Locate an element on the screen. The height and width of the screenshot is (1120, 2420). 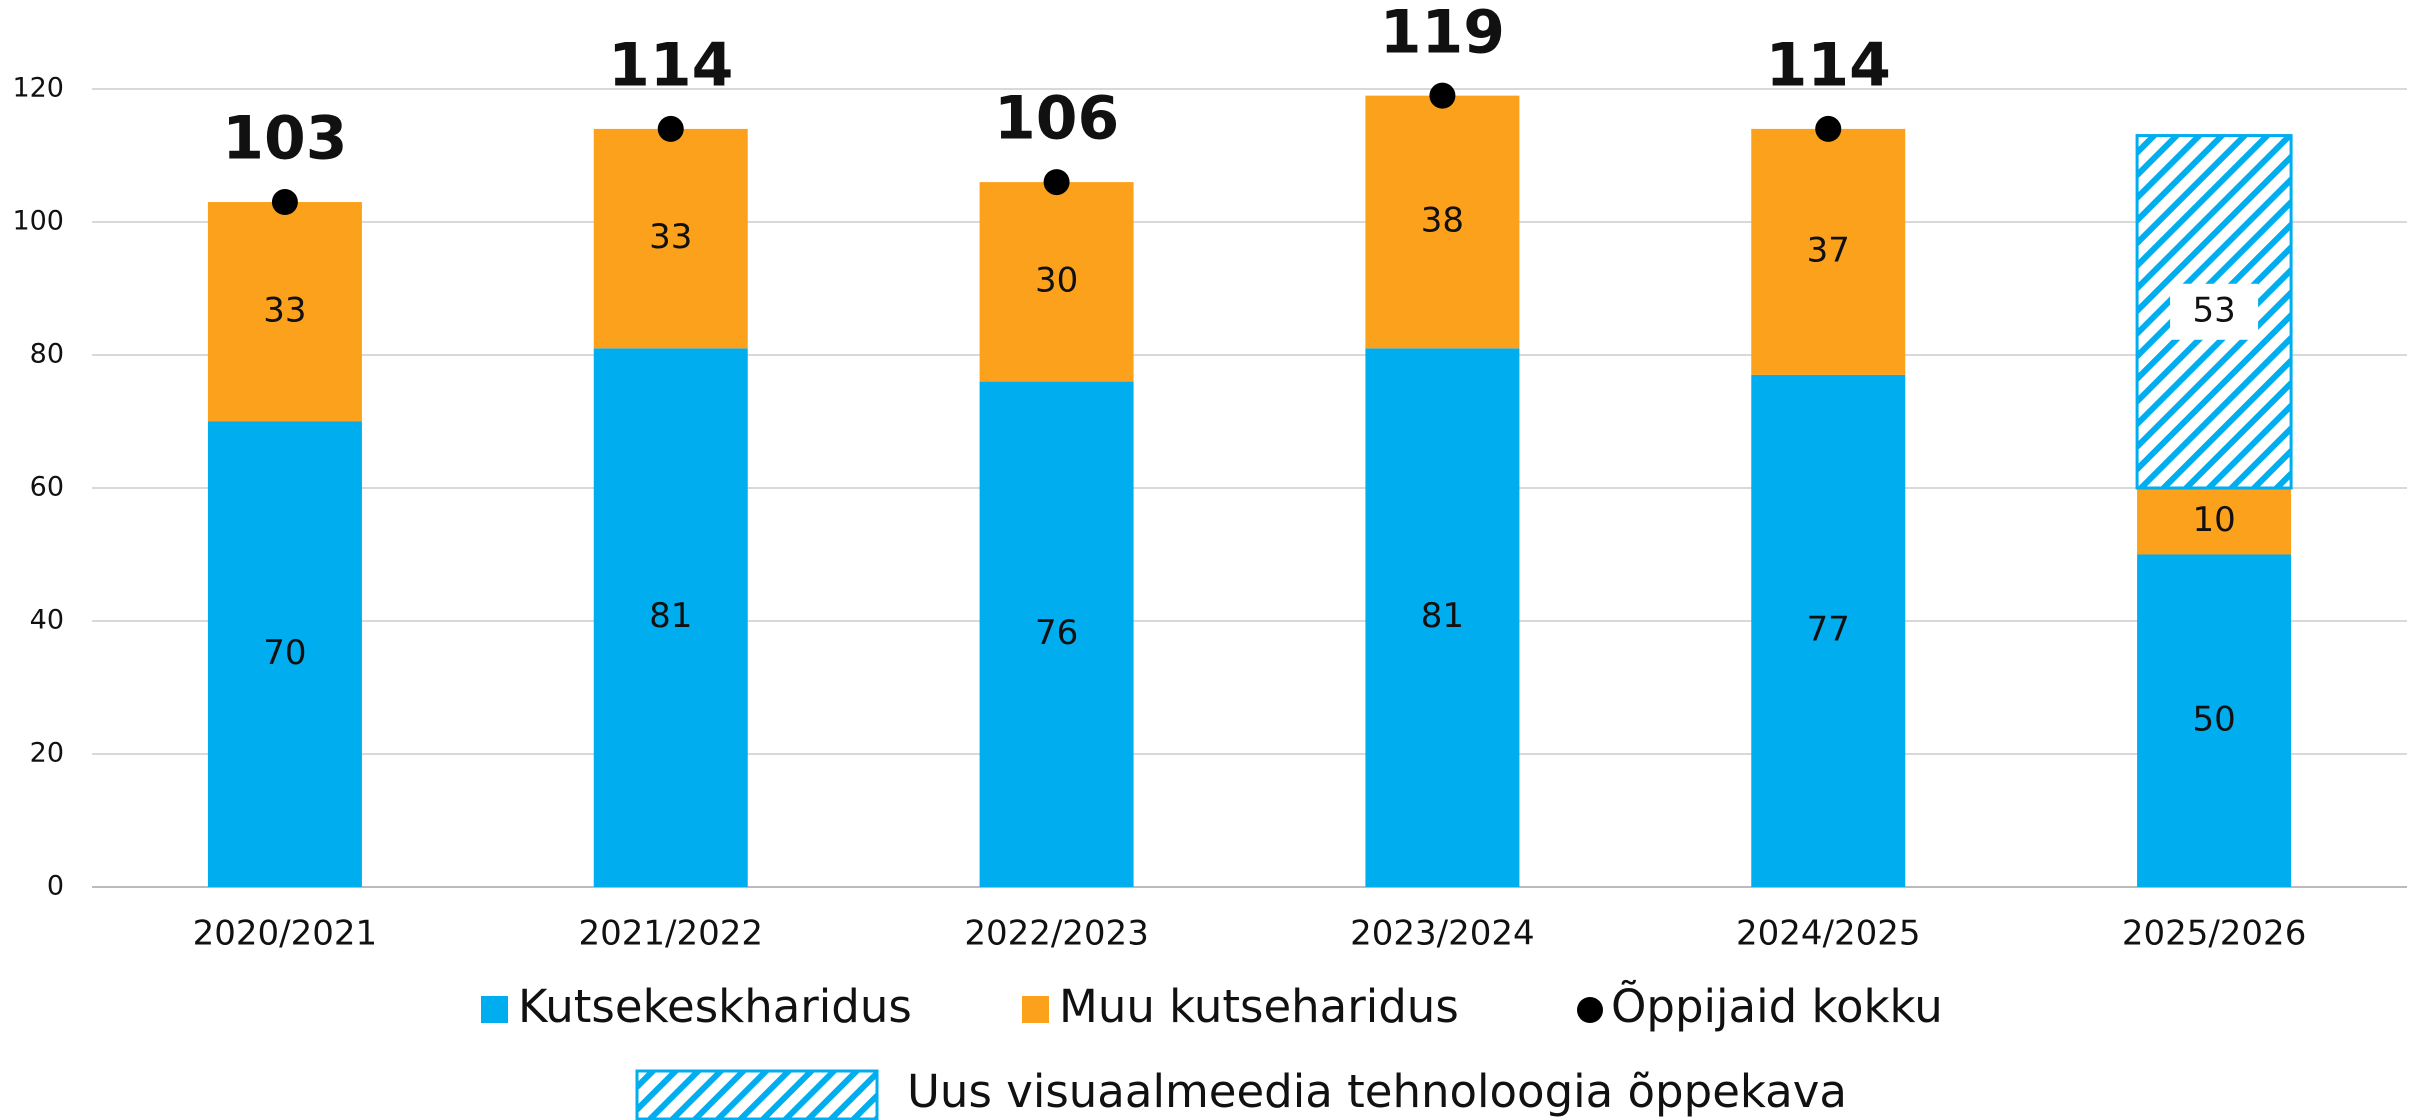
data-label: 38 is located at coordinates (1442, 221).